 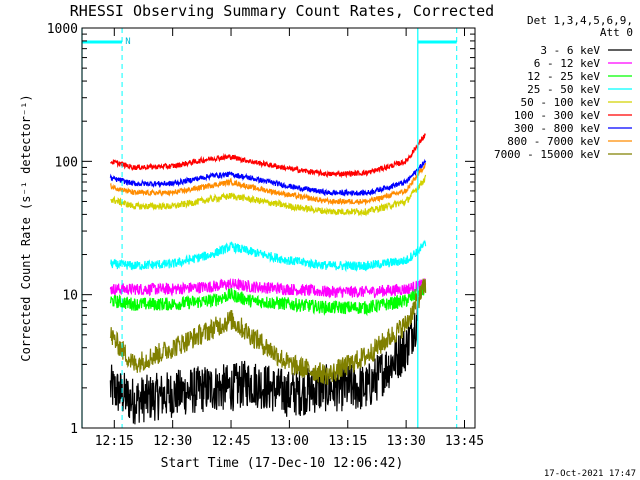 What do you see at coordinates (563, 89) in the screenshot?
I see `legend-label-25-50-kev: 25 - 50 keV` at bounding box center [563, 89].